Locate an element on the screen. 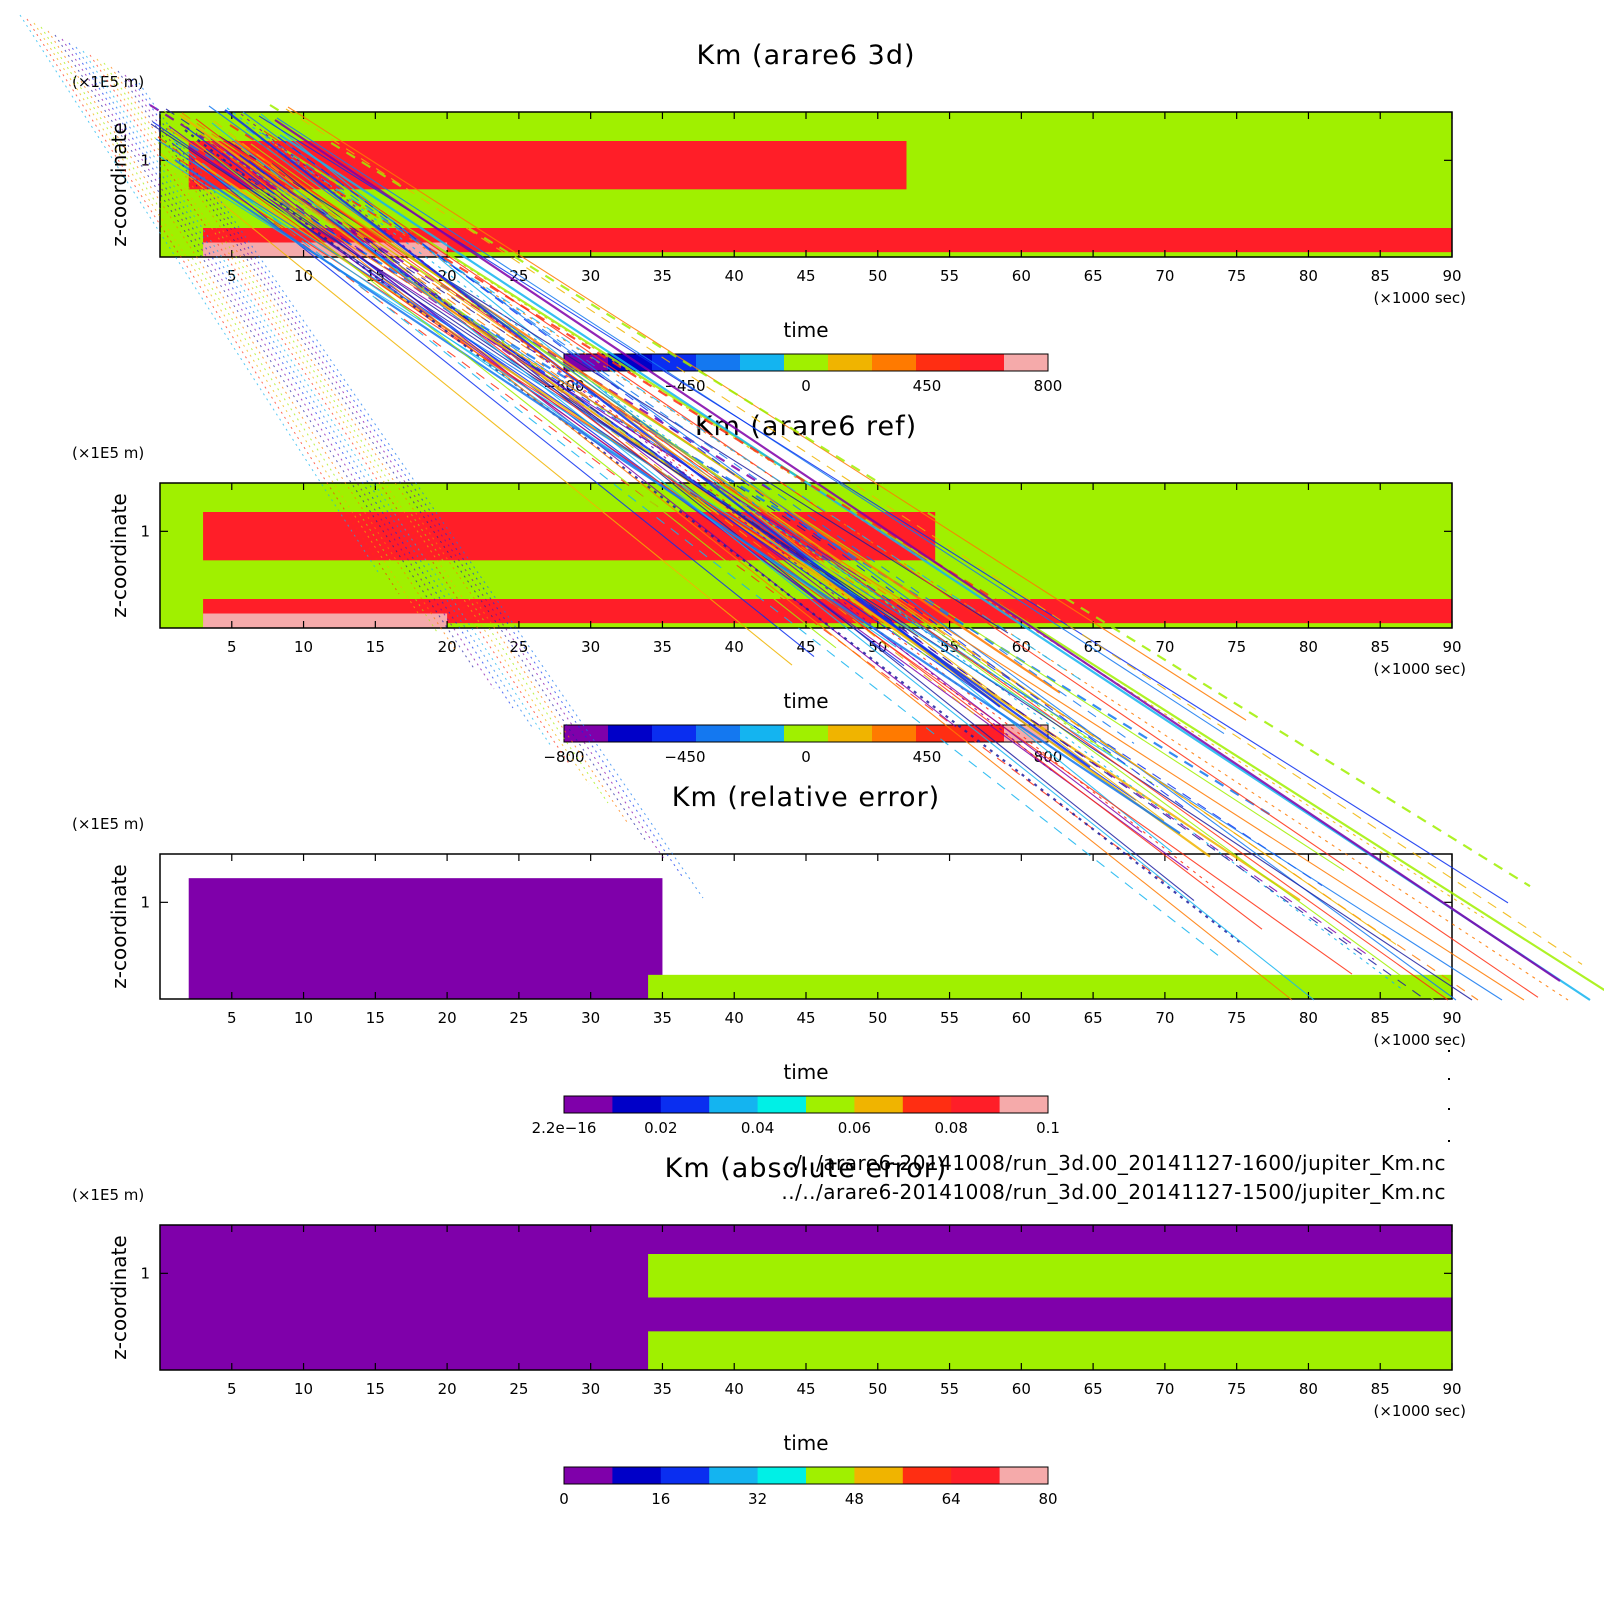 Image resolution: width=1604 pixels, height=1604 pixels. x-tick-label: 70 is located at coordinates (1164, 647).